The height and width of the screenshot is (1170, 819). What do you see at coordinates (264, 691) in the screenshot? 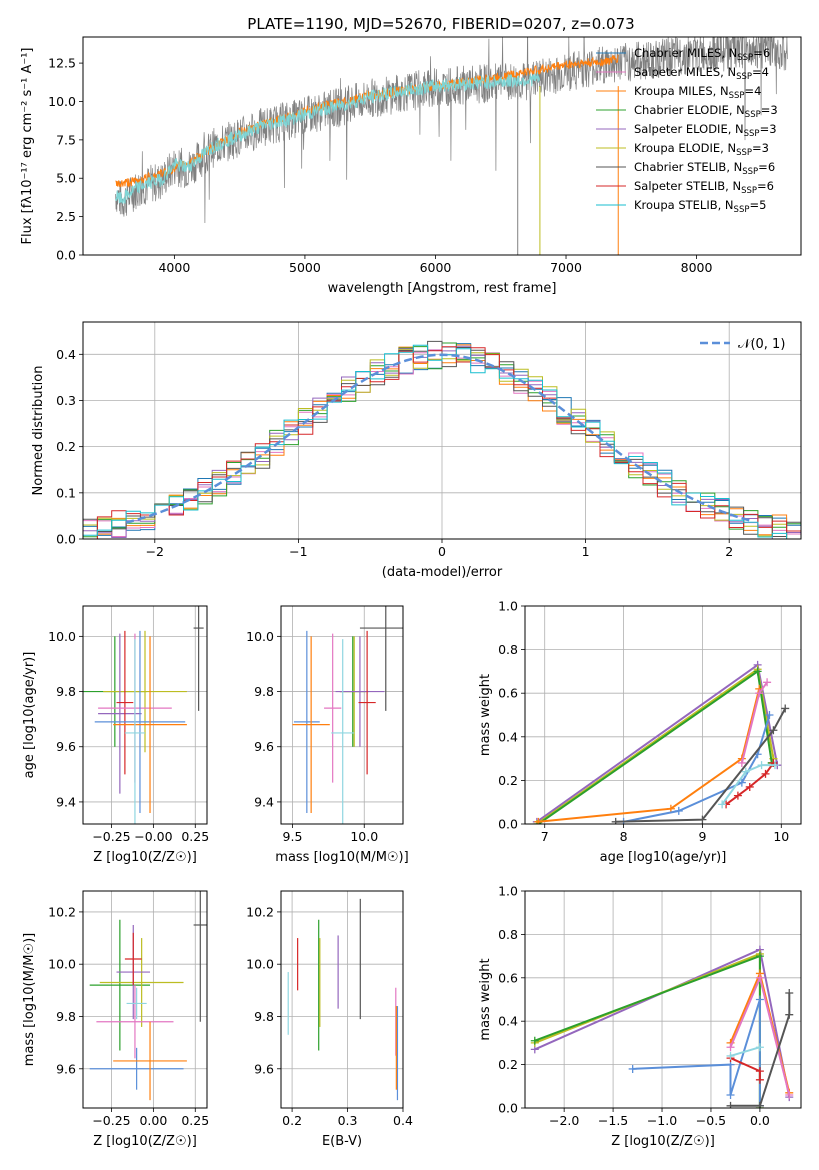
I see `mass-age-ytick-label: 9.8` at bounding box center [264, 691].